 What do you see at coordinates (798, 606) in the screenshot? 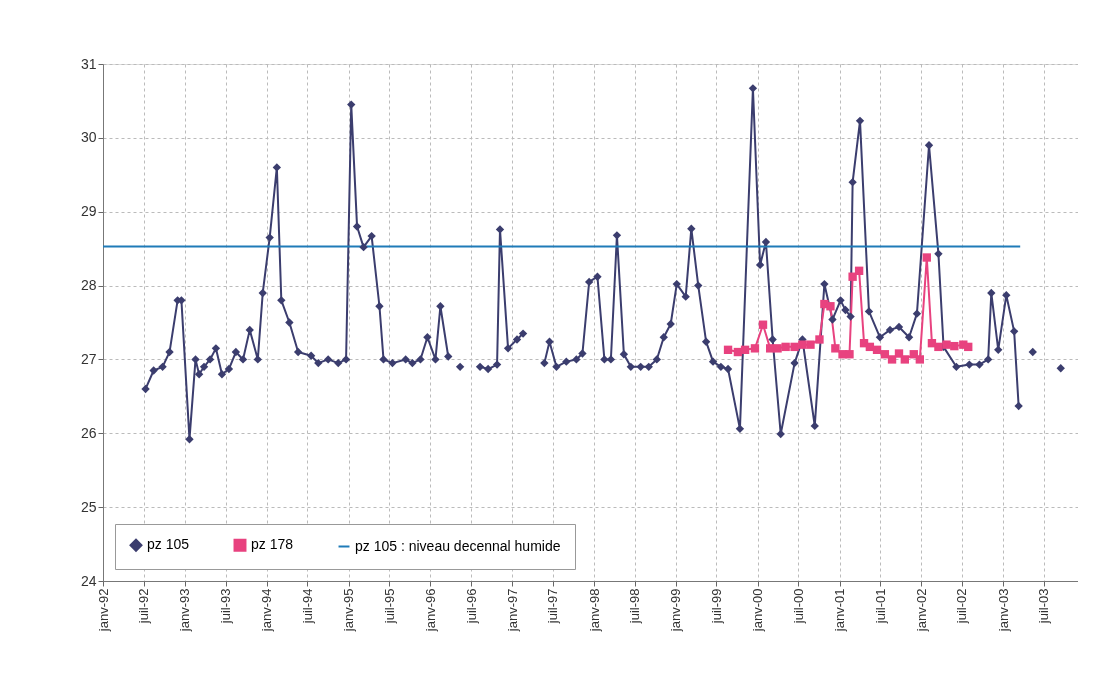
I see `x-tick-label: juil-00` at bounding box center [798, 606].